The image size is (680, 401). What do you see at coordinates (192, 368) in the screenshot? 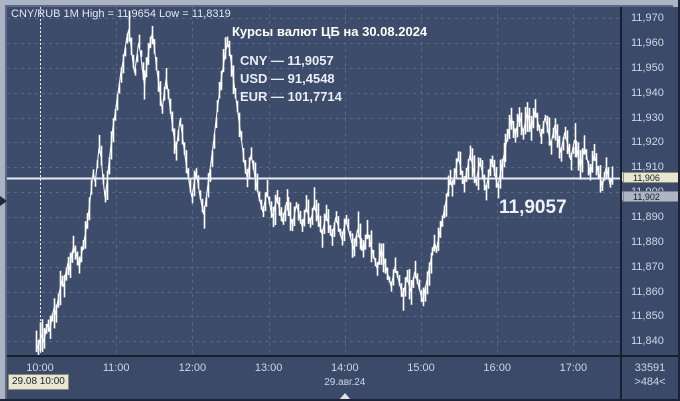
I see `time-tick-label: 12:00` at bounding box center [192, 368].